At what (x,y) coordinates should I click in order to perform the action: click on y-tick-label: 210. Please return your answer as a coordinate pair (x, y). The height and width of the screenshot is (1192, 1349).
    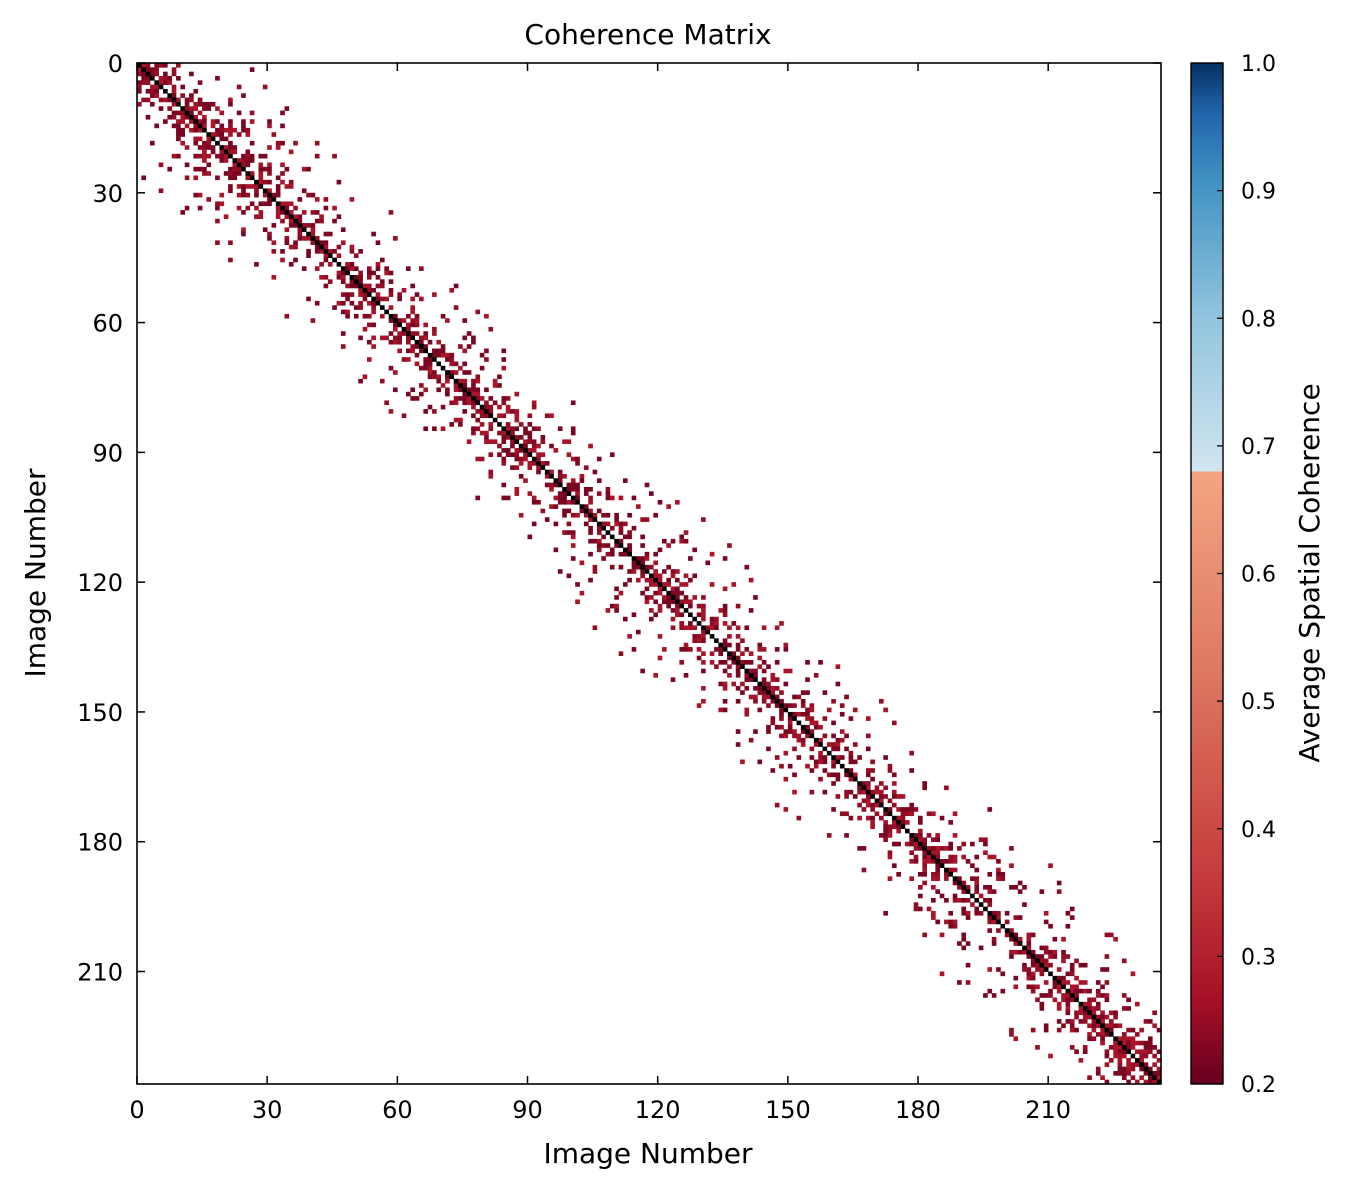
    Looking at the image, I should click on (100, 973).